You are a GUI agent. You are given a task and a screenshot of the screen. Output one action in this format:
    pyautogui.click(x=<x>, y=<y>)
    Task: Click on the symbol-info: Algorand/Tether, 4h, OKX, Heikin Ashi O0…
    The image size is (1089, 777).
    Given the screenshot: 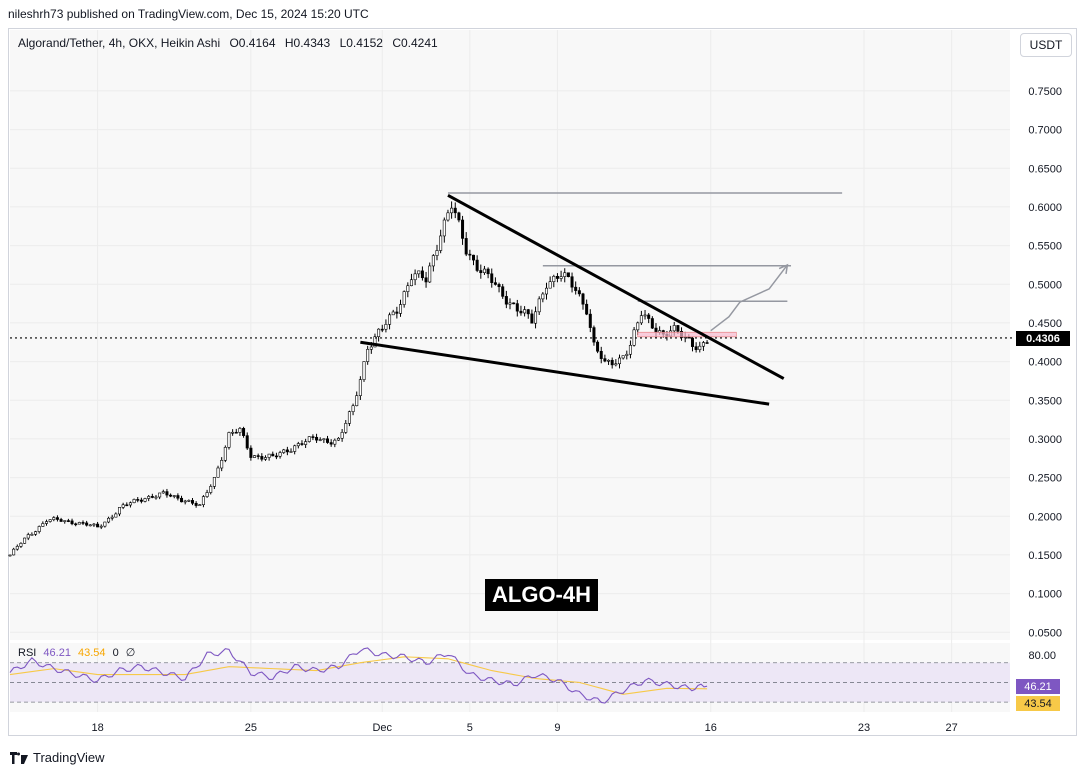 What is the action you would take?
    pyautogui.click(x=231, y=43)
    